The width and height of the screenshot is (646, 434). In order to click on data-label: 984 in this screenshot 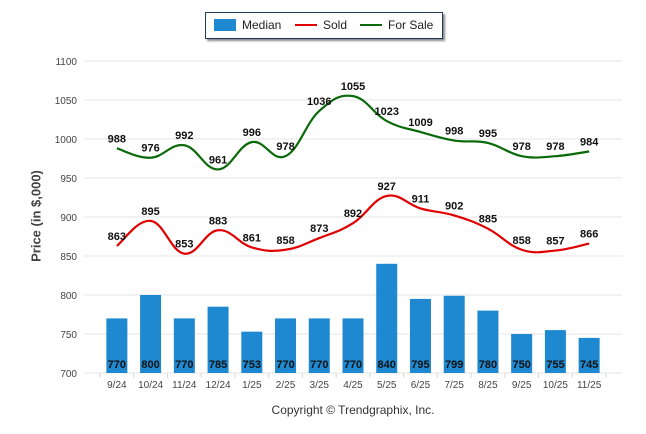, I will do `click(589, 142)`.